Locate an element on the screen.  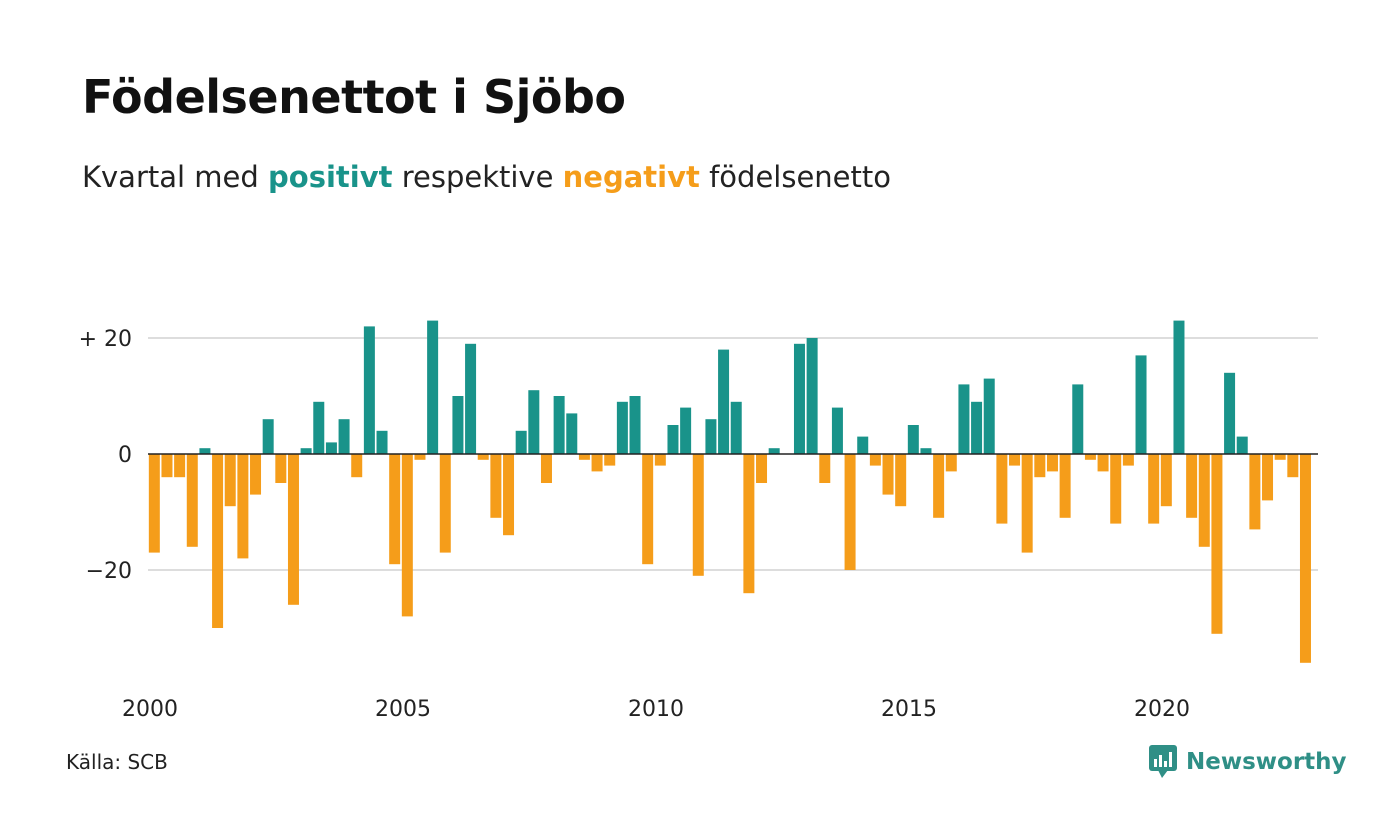
subtitle-text-middle: respektive is located at coordinates (477, 177).